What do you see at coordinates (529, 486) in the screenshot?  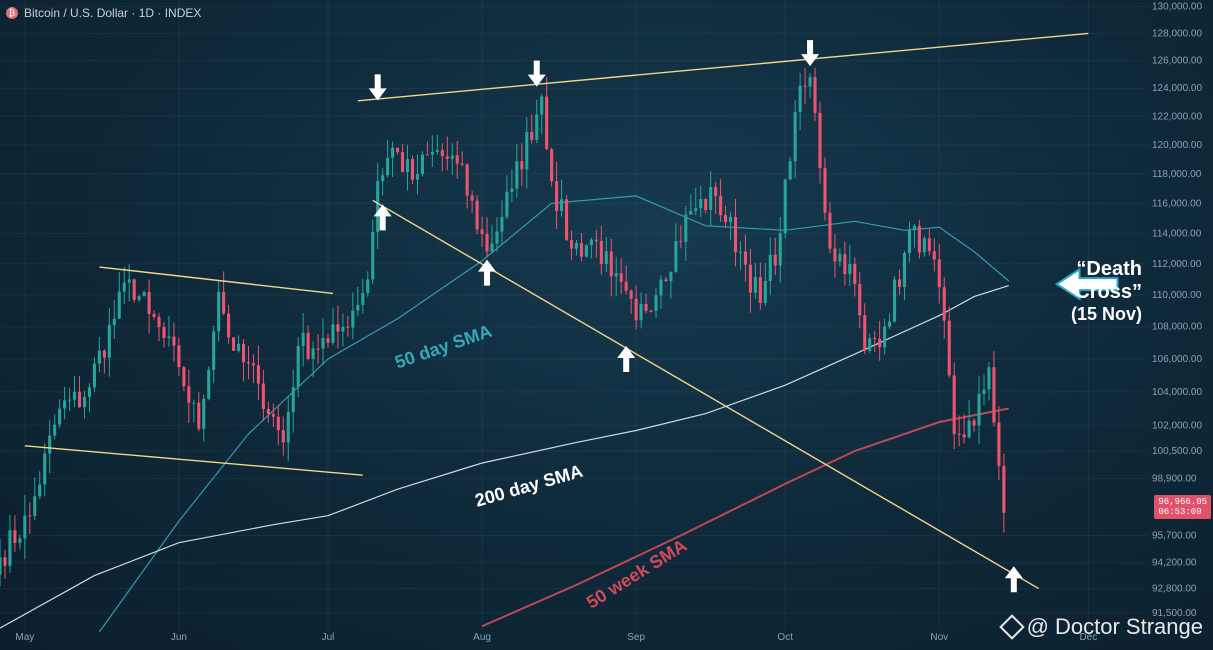 I see `sma-label: 200 day SMA` at bounding box center [529, 486].